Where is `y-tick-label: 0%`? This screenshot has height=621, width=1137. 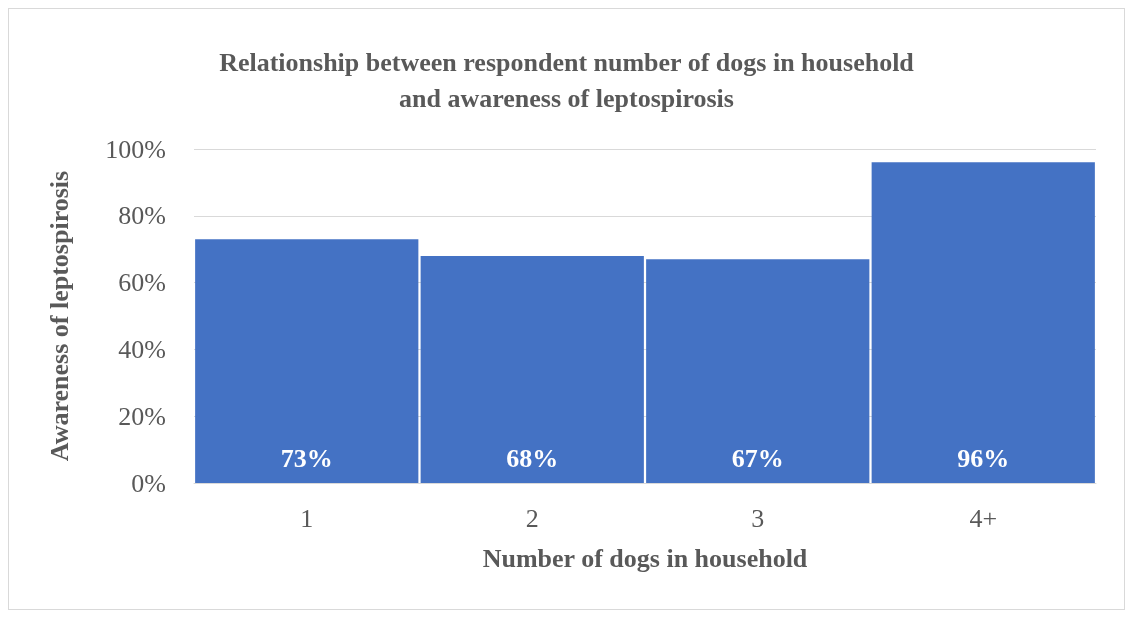 y-tick-label: 0% is located at coordinates (148, 483).